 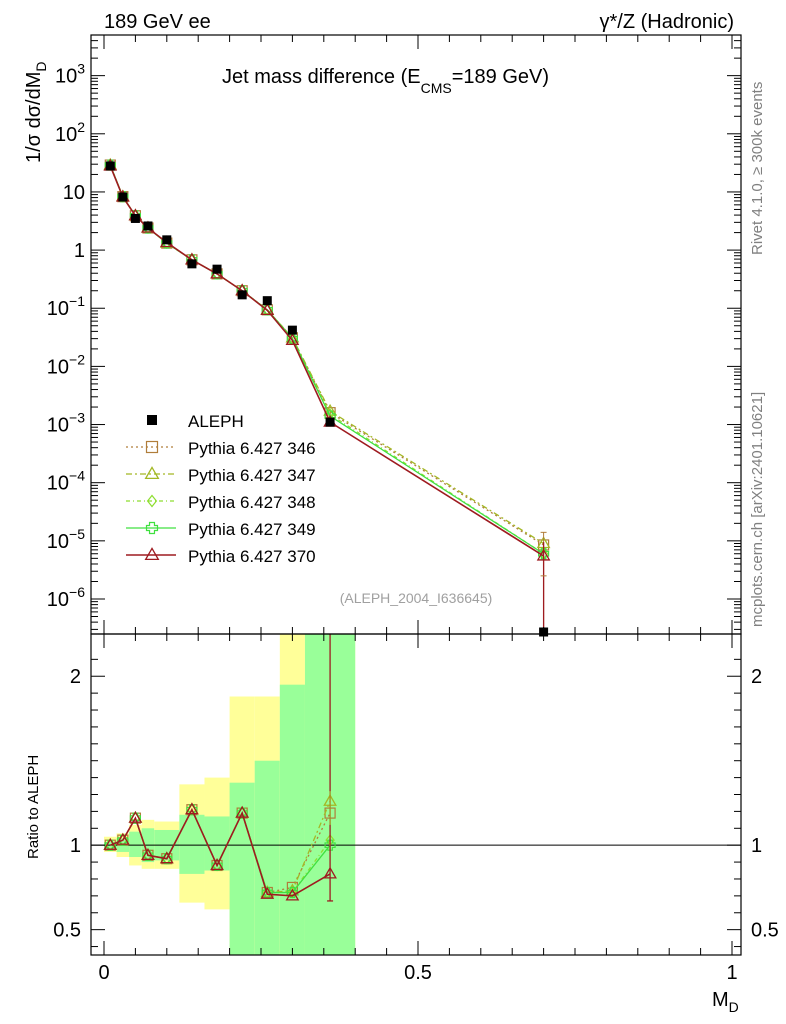 What do you see at coordinates (33, 807) in the screenshot?
I see `y-axis-label-ratio: Ratio to ALEPH` at bounding box center [33, 807].